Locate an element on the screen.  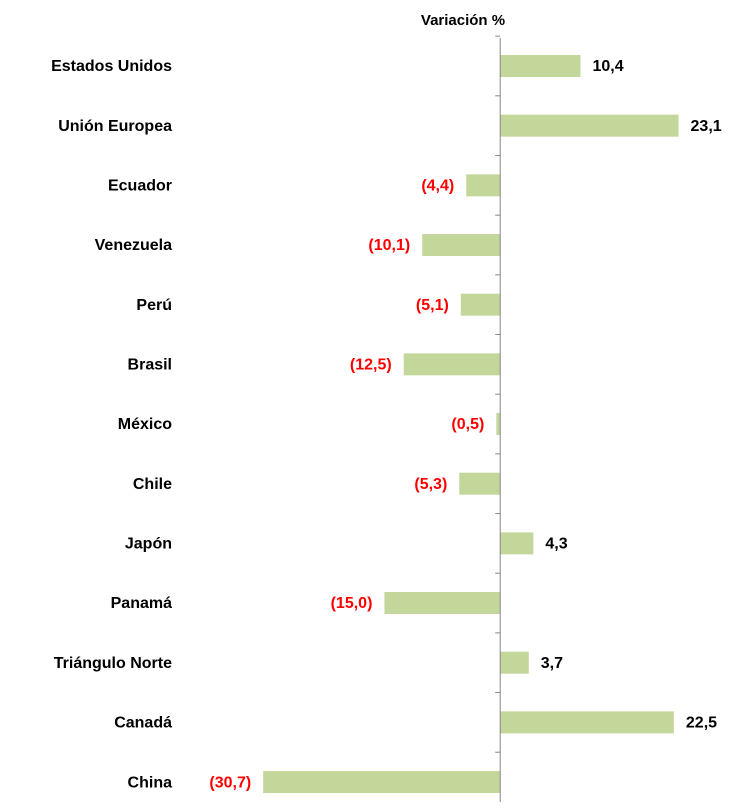
category-label: China is located at coordinates (150, 782).